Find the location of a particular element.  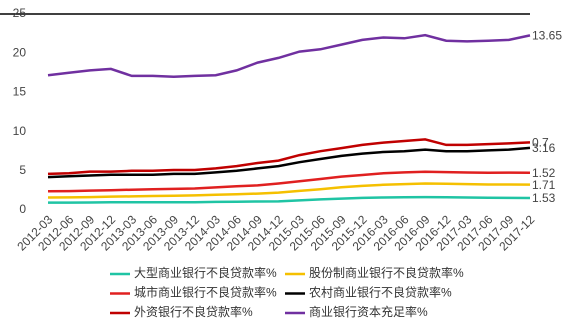

legend-label: 农村商业银行不良贷款率% is located at coordinates (380, 292).